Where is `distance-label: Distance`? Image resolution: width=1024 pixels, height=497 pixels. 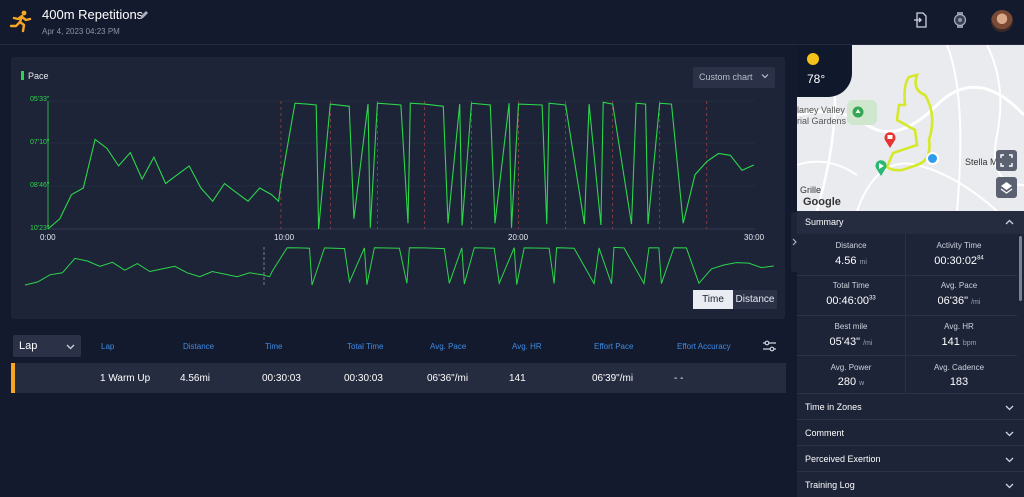 distance-label: Distance is located at coordinates (851, 245).